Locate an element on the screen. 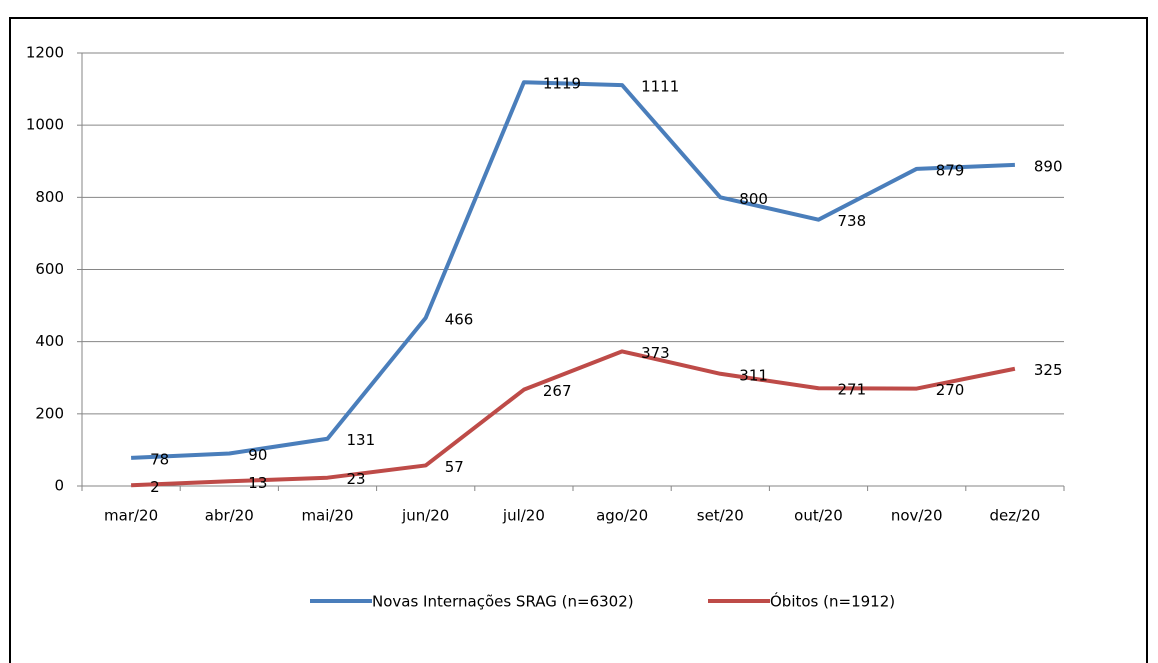 This screenshot has width=1158, height=663. data-label: 325 is located at coordinates (1048, 370).